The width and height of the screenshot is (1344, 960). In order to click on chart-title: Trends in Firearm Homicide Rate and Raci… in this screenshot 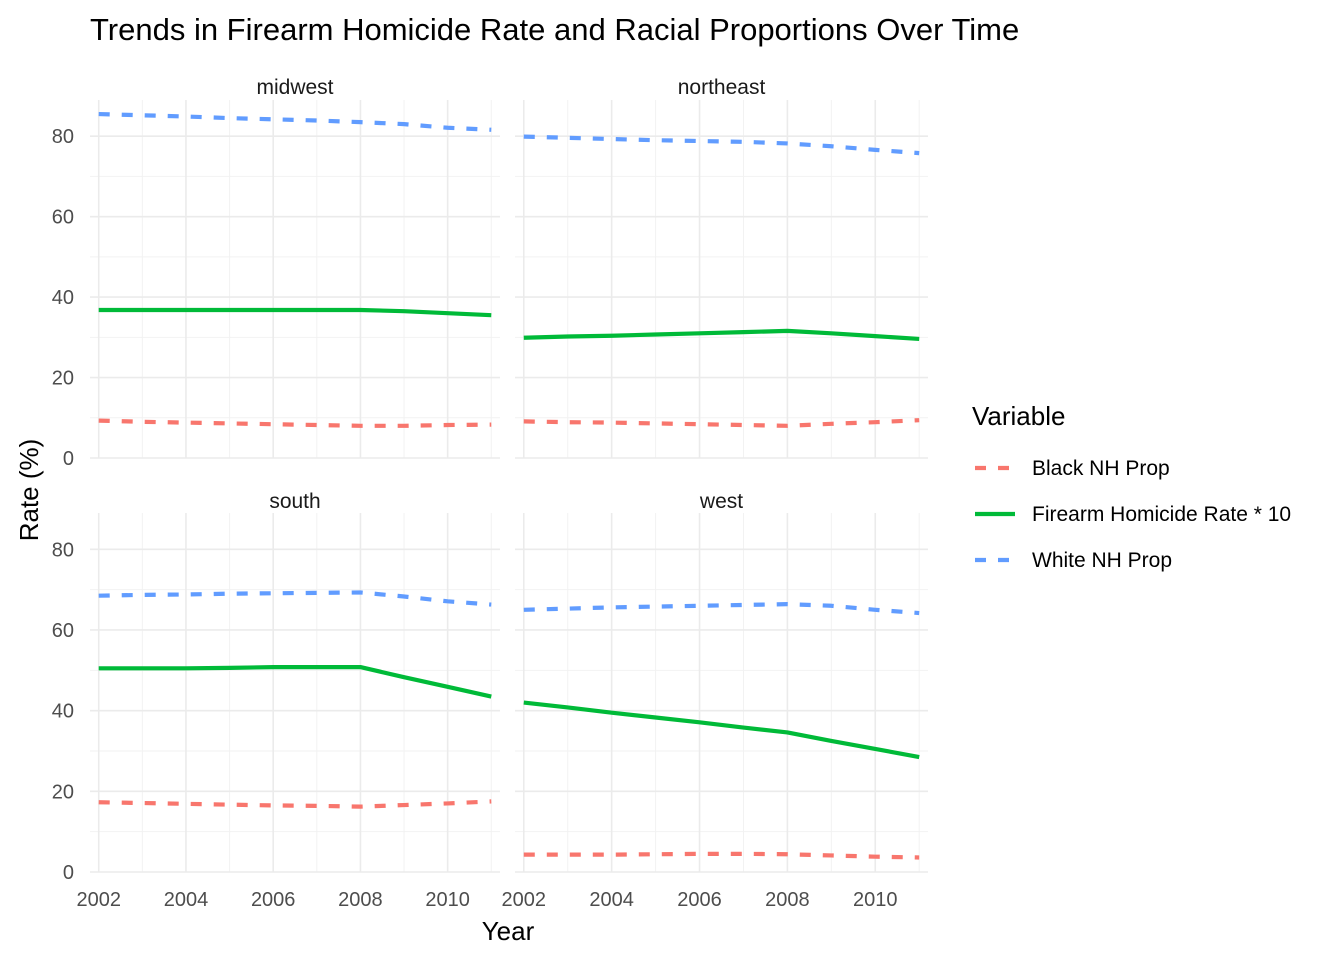, I will do `click(554, 29)`.